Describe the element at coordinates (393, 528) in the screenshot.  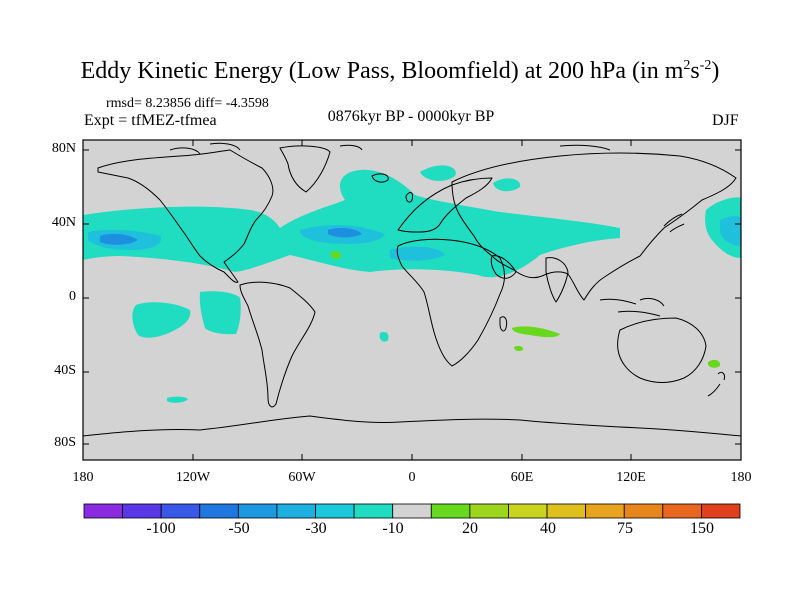
I see `colorbar-label: -10` at that location.